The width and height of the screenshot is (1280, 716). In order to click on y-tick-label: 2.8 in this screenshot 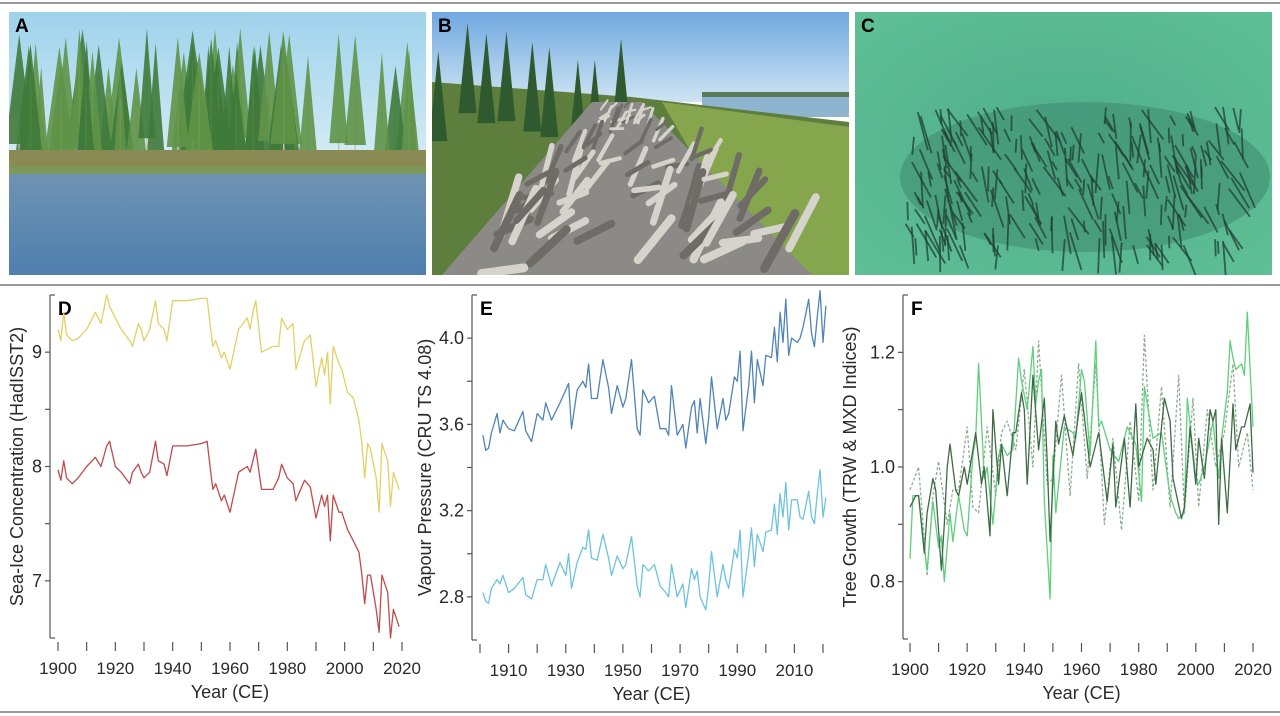, I will do `click(451, 597)`.